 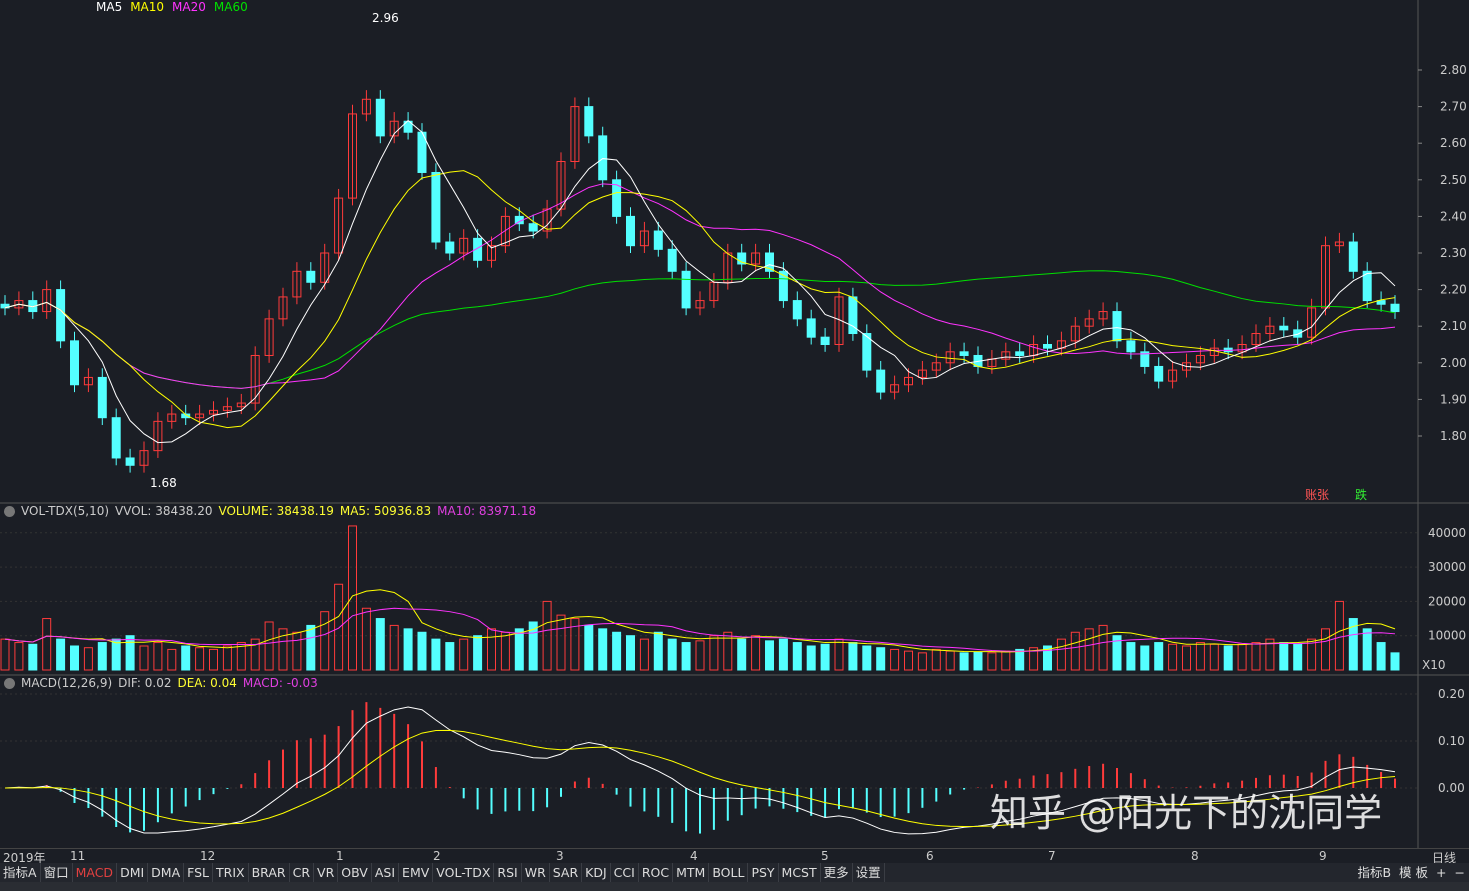 I want to click on volume-tick-label: 20000, so click(x=1447, y=601).